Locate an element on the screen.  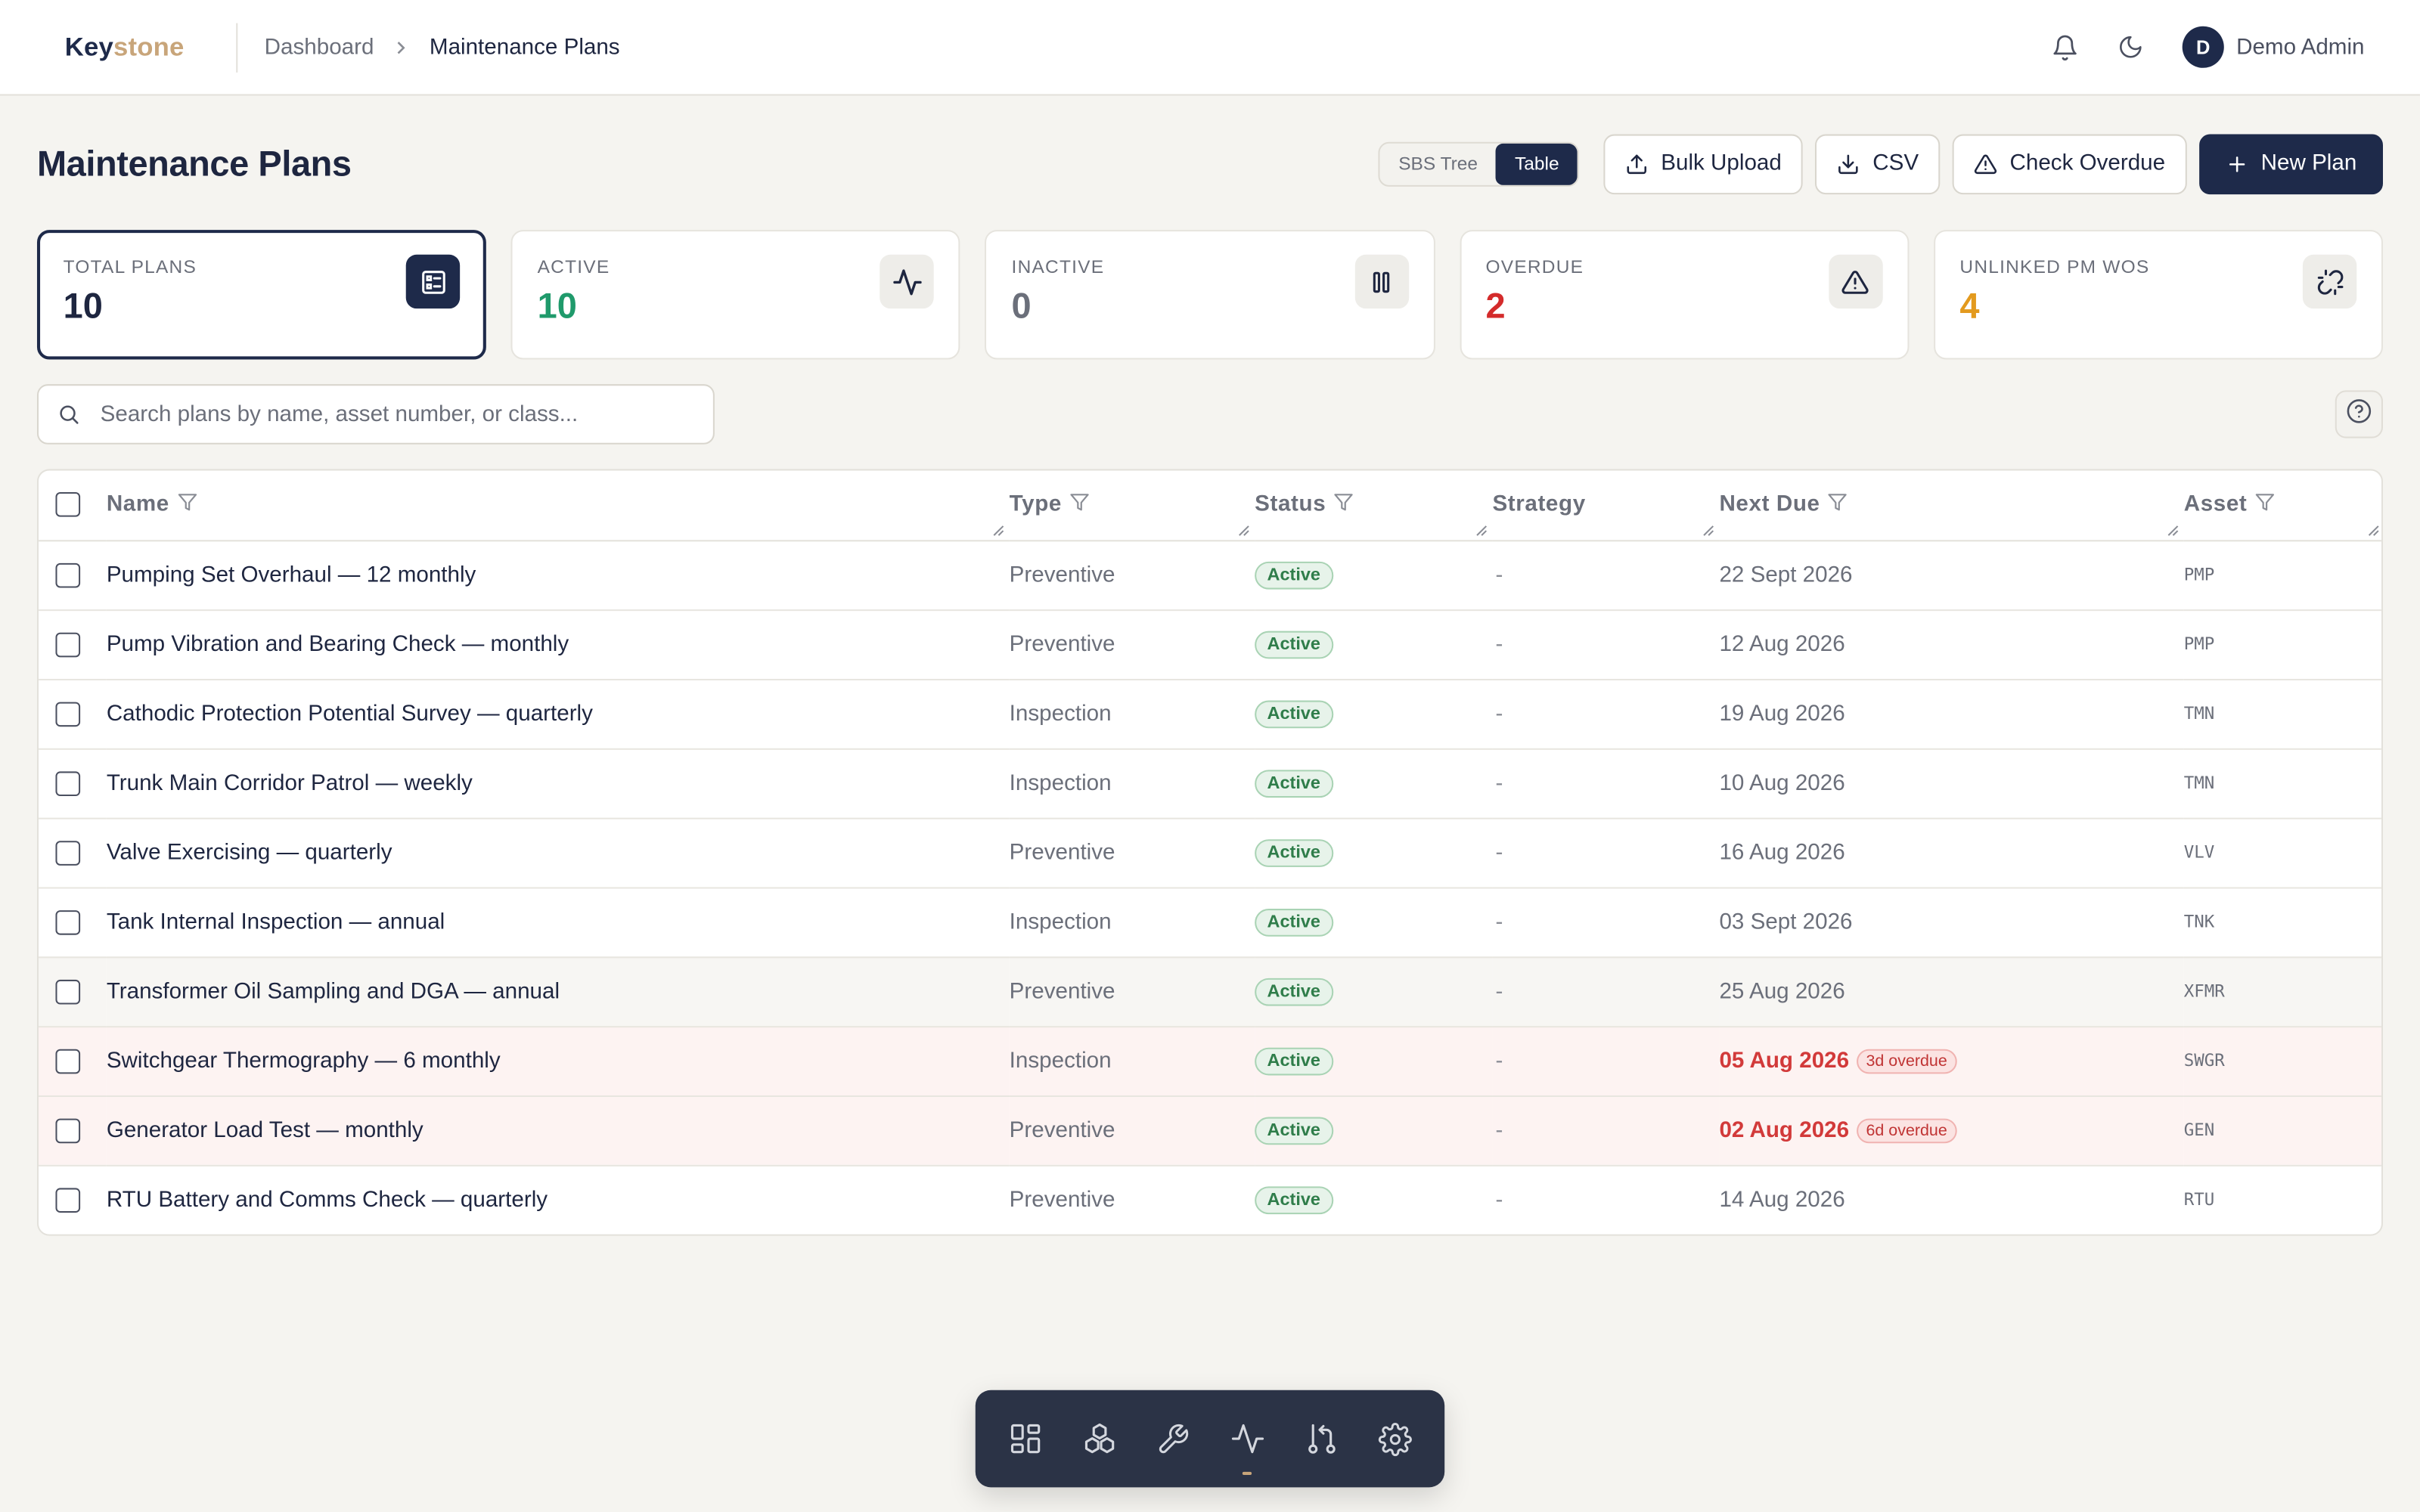
plan-asset: SWGR is located at coordinates (2282, 1061).